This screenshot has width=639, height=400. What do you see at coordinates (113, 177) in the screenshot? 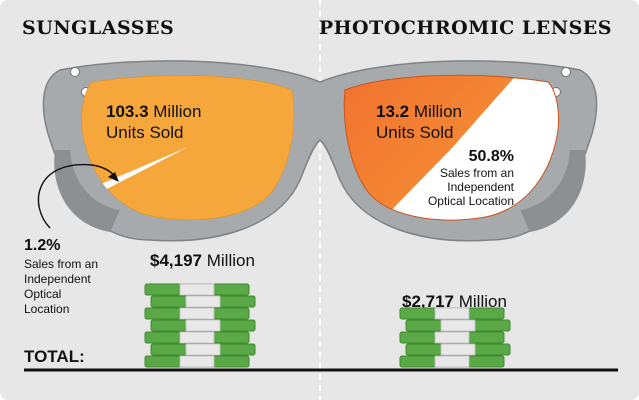
I see `left-callout-arrowhead` at bounding box center [113, 177].